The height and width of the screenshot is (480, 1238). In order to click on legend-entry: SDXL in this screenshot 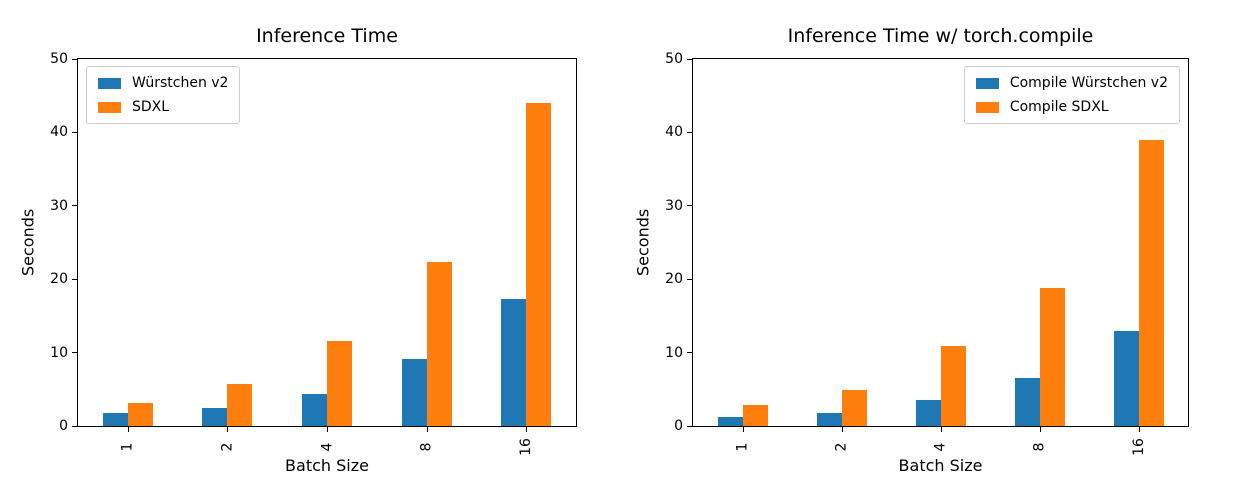, I will do `click(163, 107)`.